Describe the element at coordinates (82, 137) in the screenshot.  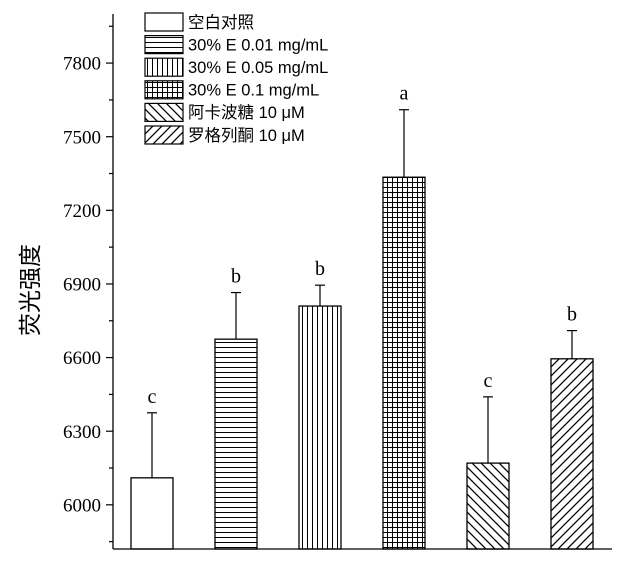
I see `y-tick-label: 7500` at that location.